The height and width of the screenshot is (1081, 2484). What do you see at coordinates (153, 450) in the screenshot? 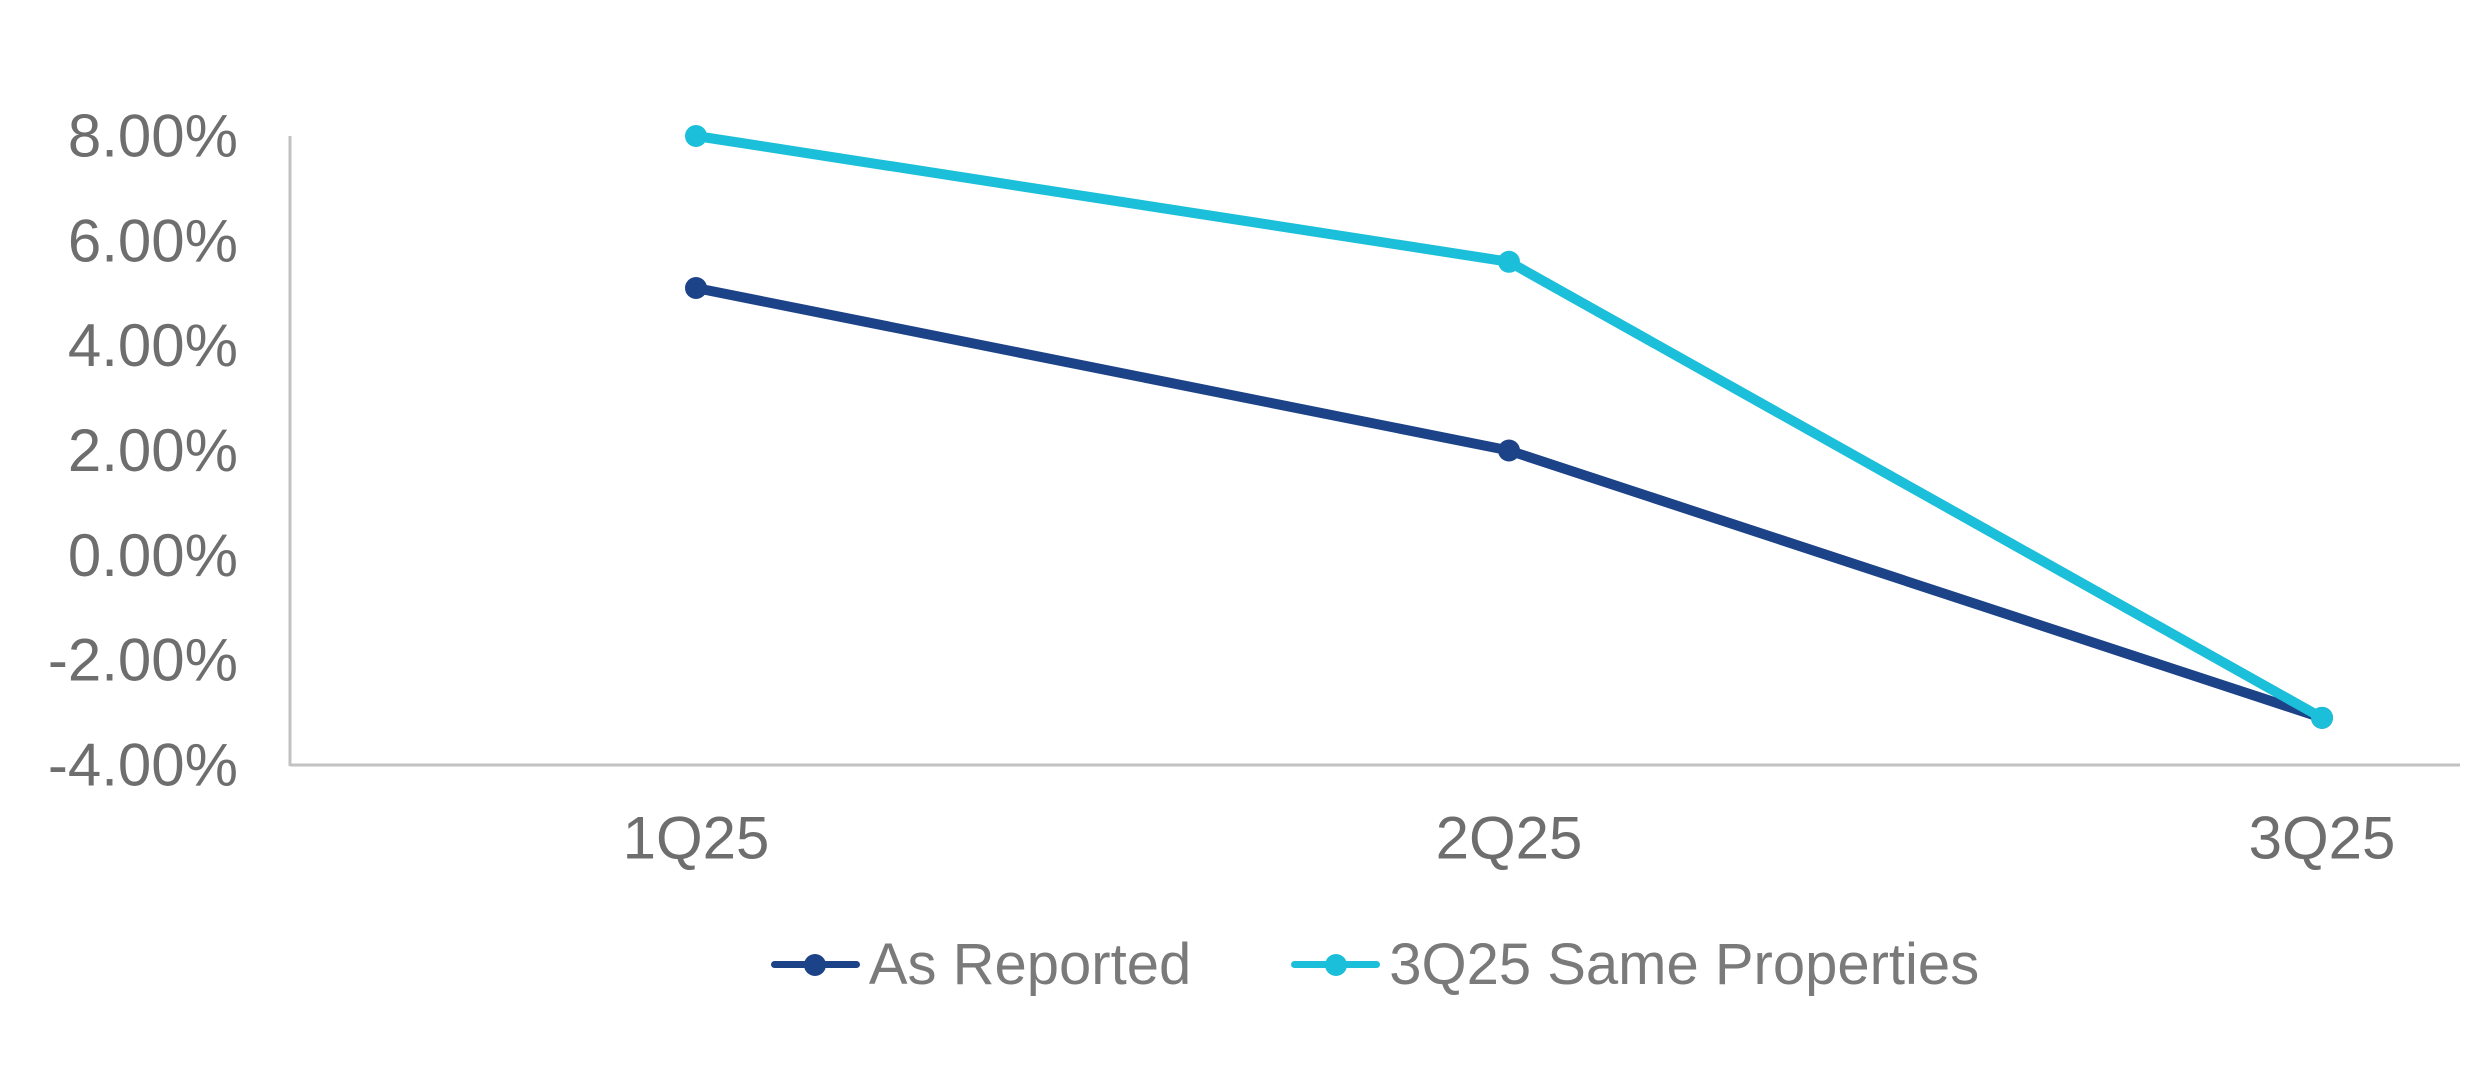
I see `y-axis-tick-label: 2.00%` at bounding box center [153, 450].